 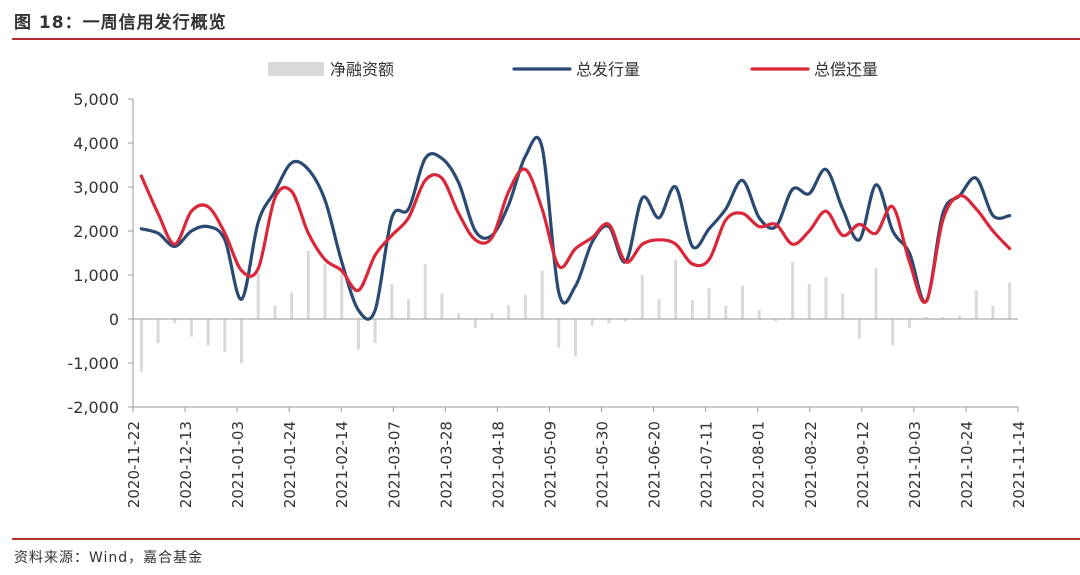 I want to click on x-tick-label: 2021-07-11, so click(x=707, y=464).